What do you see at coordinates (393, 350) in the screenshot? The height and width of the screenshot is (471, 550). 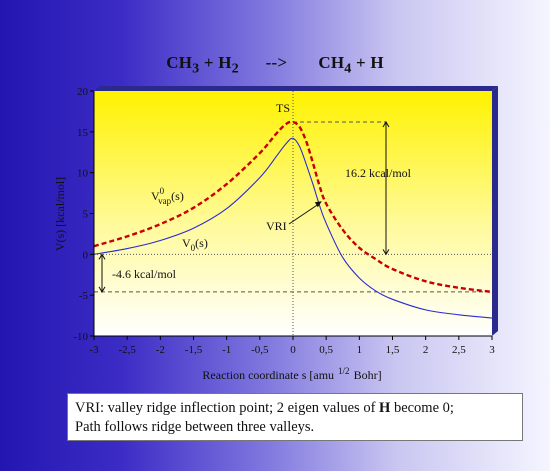 I see `x-tick-label: 1,5` at bounding box center [393, 350].